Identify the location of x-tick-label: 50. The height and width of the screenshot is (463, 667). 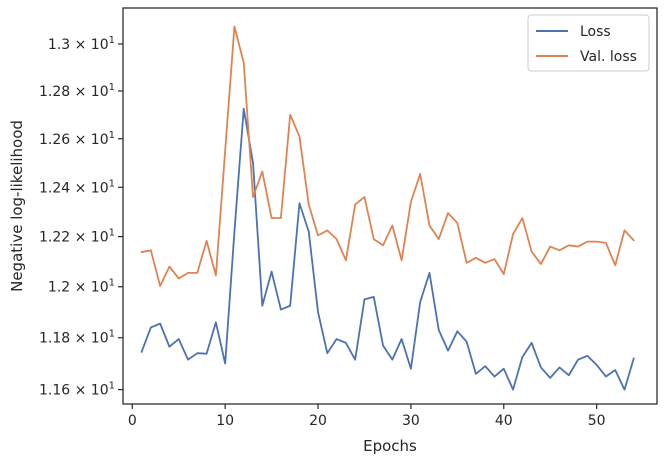
(597, 421).